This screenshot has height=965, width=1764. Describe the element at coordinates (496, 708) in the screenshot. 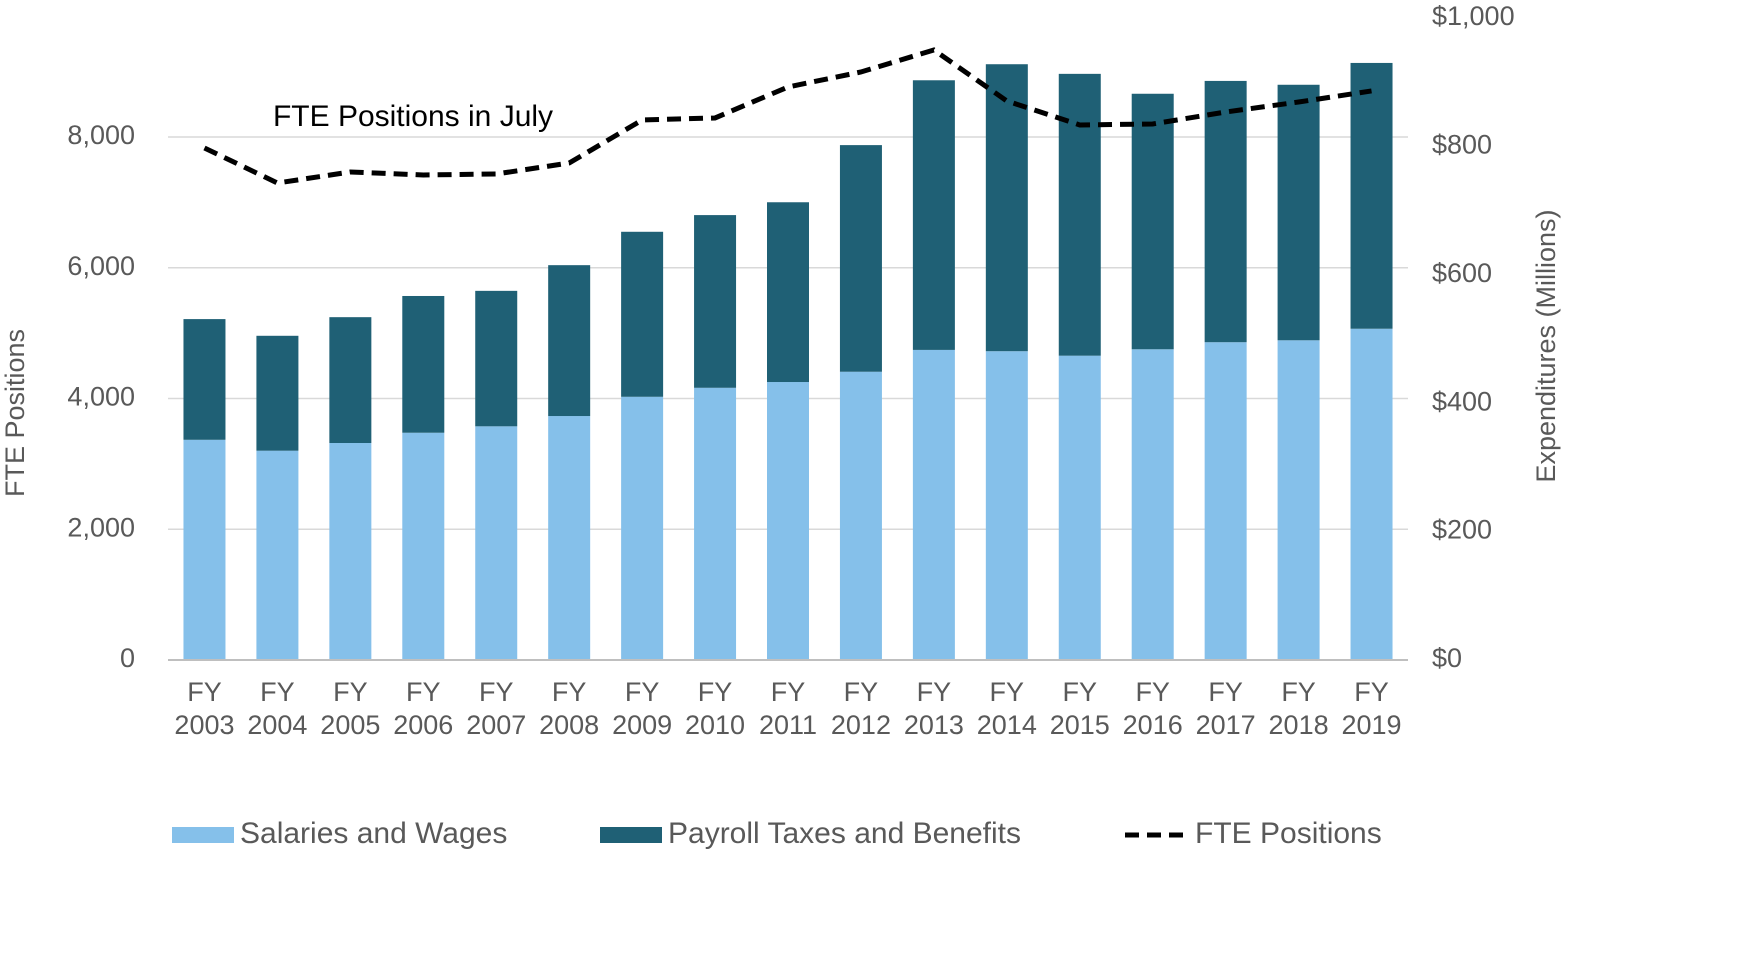

I see `x-tick-label: FY 2007` at that location.